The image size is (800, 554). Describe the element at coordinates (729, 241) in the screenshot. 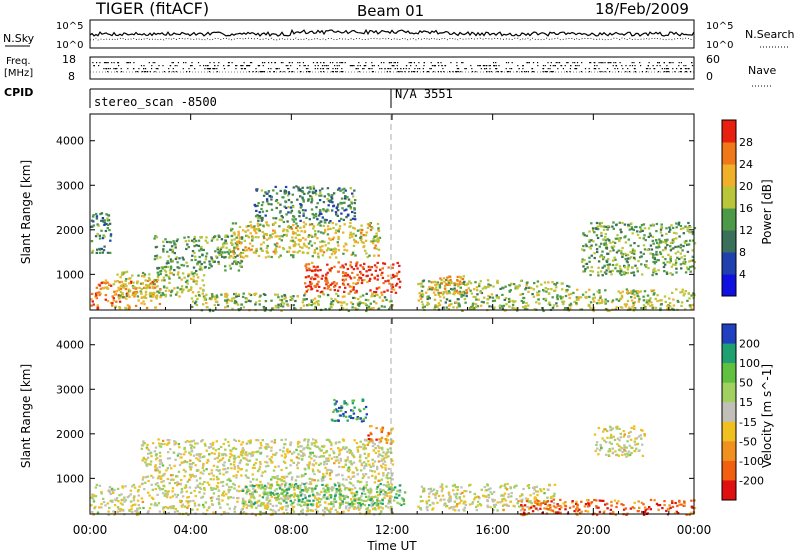

I see `colorbar-segment` at that location.